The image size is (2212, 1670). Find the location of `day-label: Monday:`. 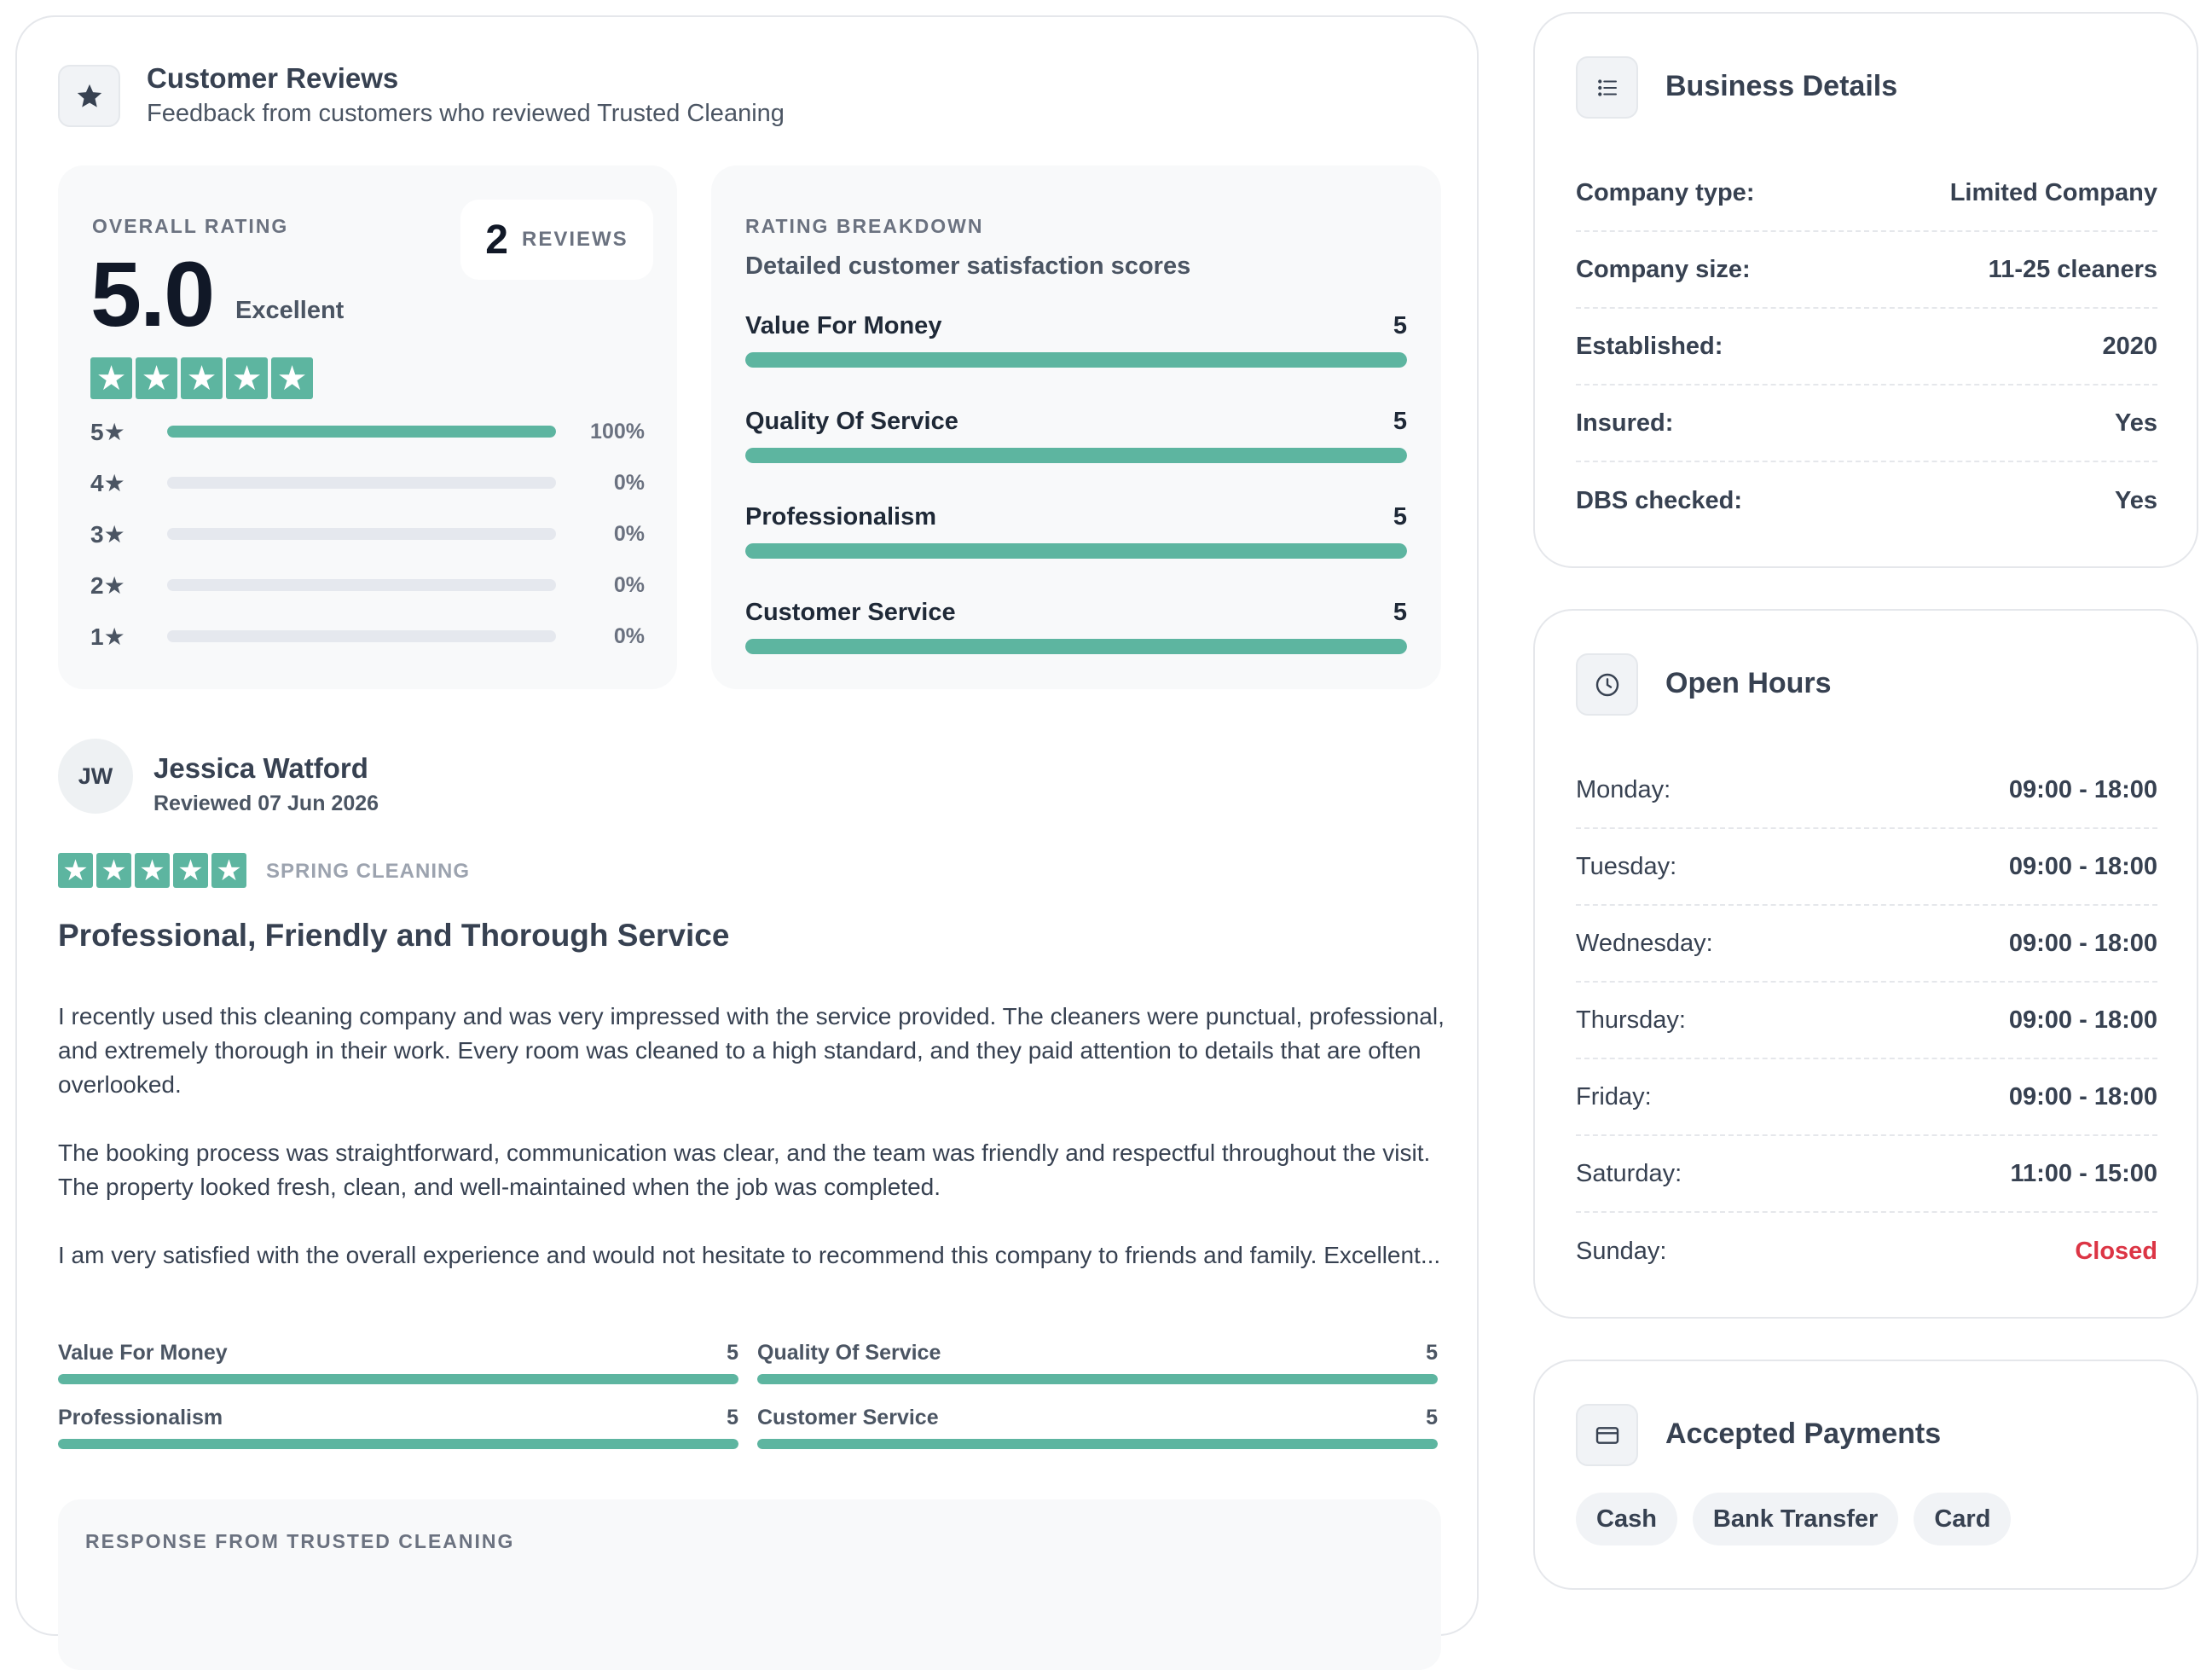

day-label: Monday: is located at coordinates (1623, 789).